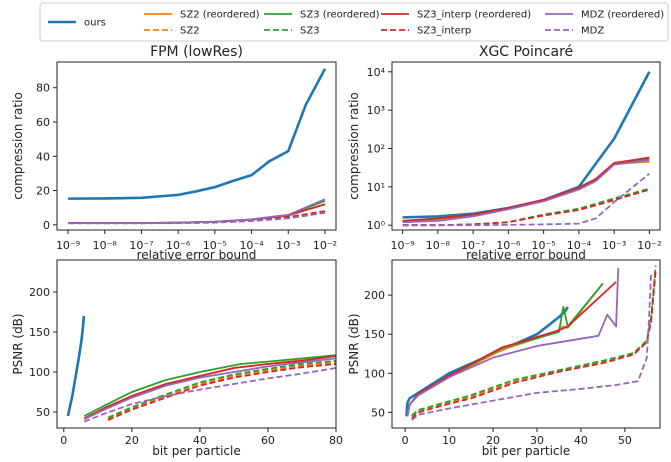 This screenshot has height=462, width=671. What do you see at coordinates (622, 15) in the screenshot?
I see `legend-label: MDZ (reordered)` at bounding box center [622, 15].